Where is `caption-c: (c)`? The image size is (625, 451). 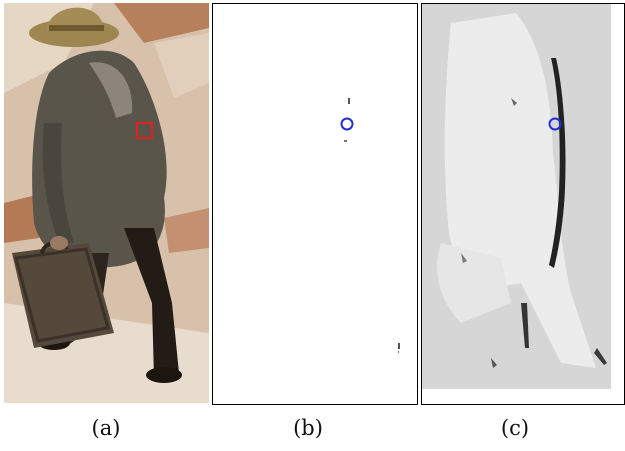
caption-c: (c) is located at coordinates (515, 428).